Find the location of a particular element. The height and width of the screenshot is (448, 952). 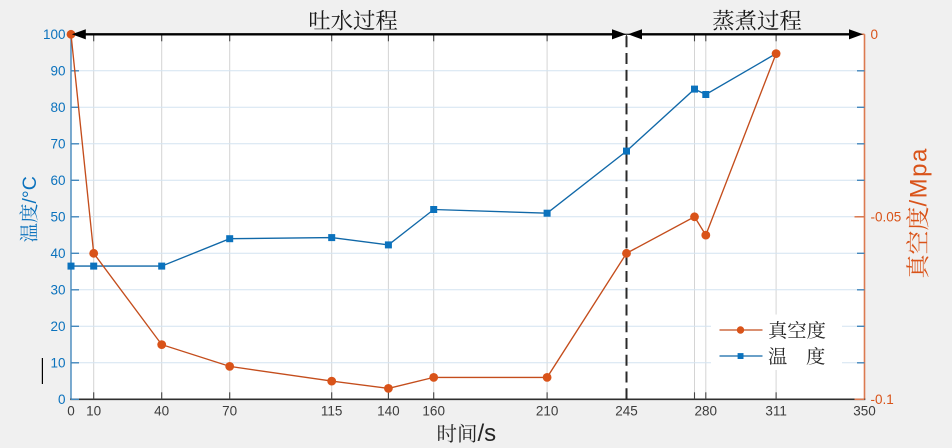

svg-text: 160 is located at coordinates (433, 411).